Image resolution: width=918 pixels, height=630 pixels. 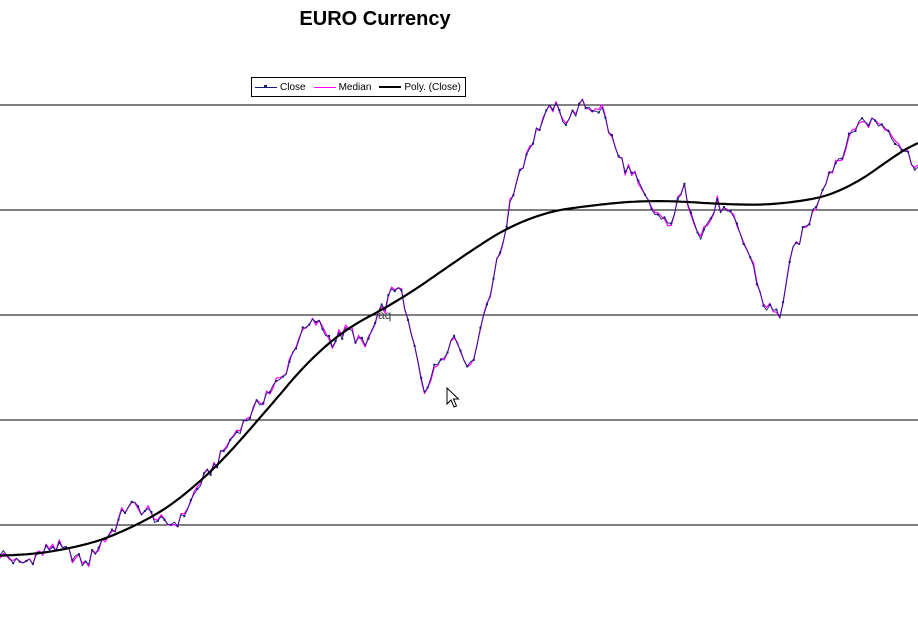 I want to click on legend-swatch-close, so click(x=266, y=86).